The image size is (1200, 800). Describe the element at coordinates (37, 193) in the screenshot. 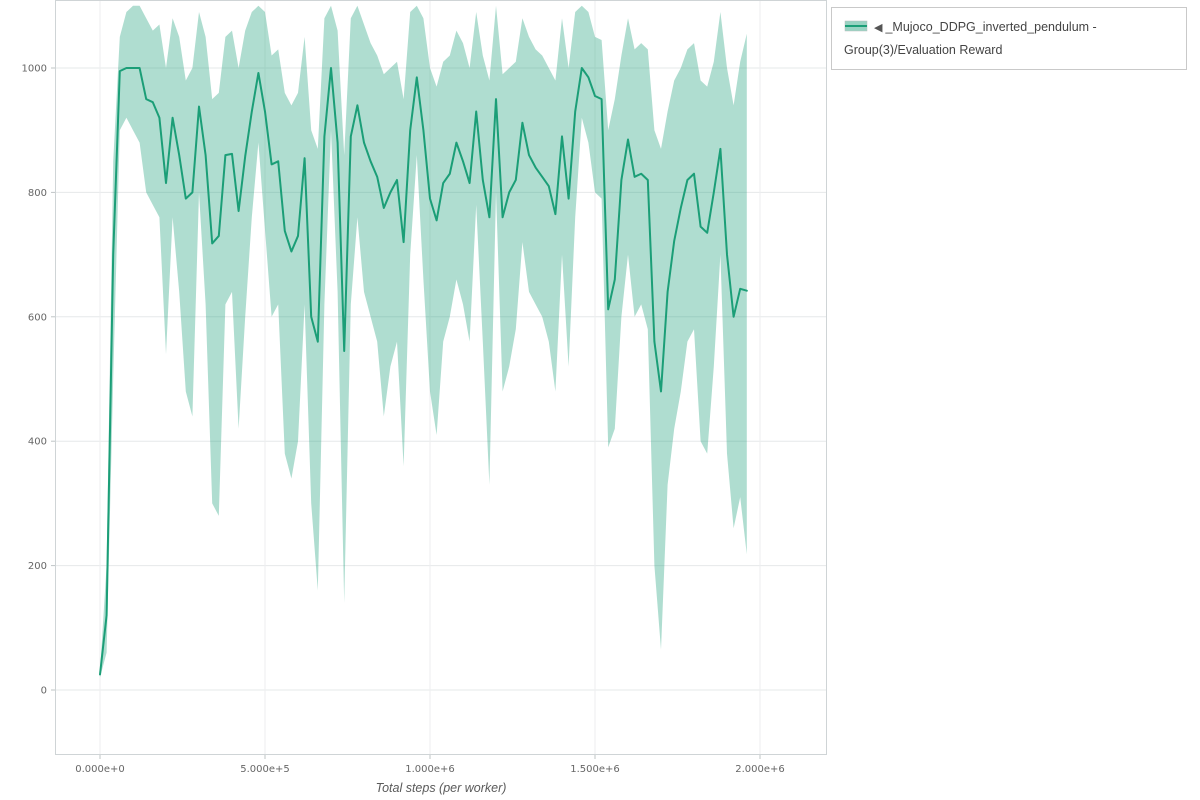

I see `svg-text: 800` at that location.